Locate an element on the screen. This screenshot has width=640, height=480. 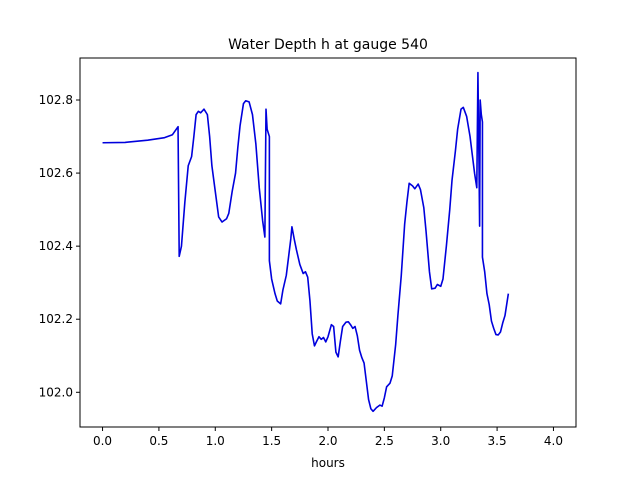
chart-title: Water Depth h at gauge 540 is located at coordinates (328, 45).